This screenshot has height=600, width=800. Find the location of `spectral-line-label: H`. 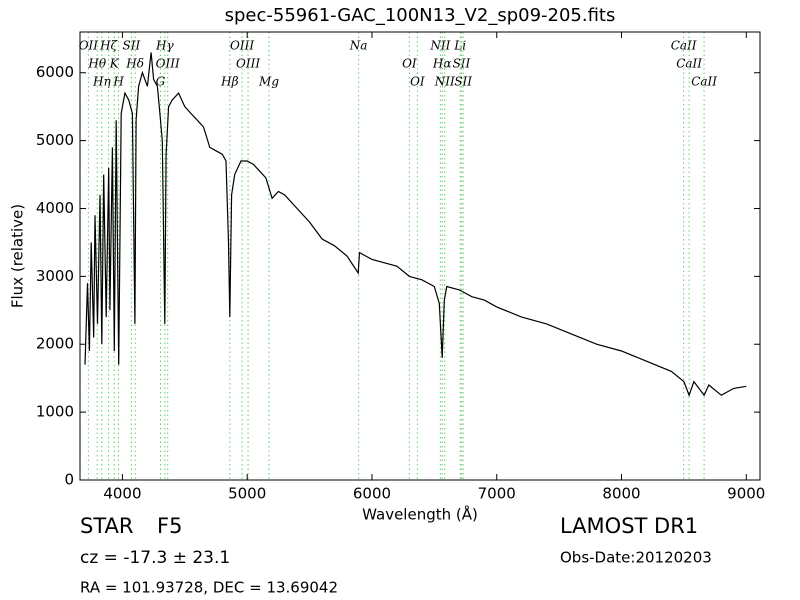

spectral-line-label: H is located at coordinates (118, 82).